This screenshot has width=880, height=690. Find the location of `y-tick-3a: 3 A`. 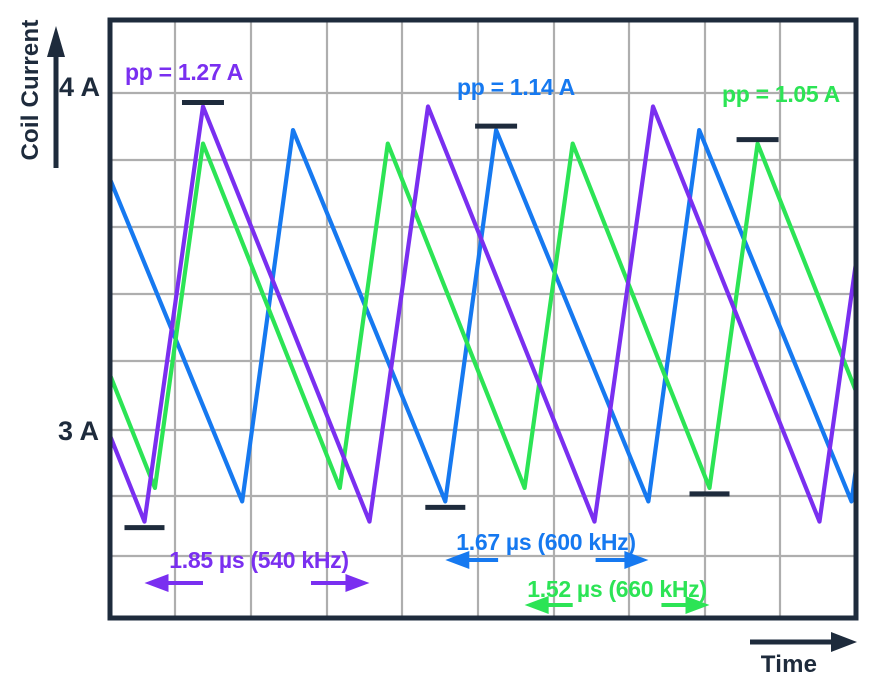

y-tick-3a: 3 A is located at coordinates (78, 431).